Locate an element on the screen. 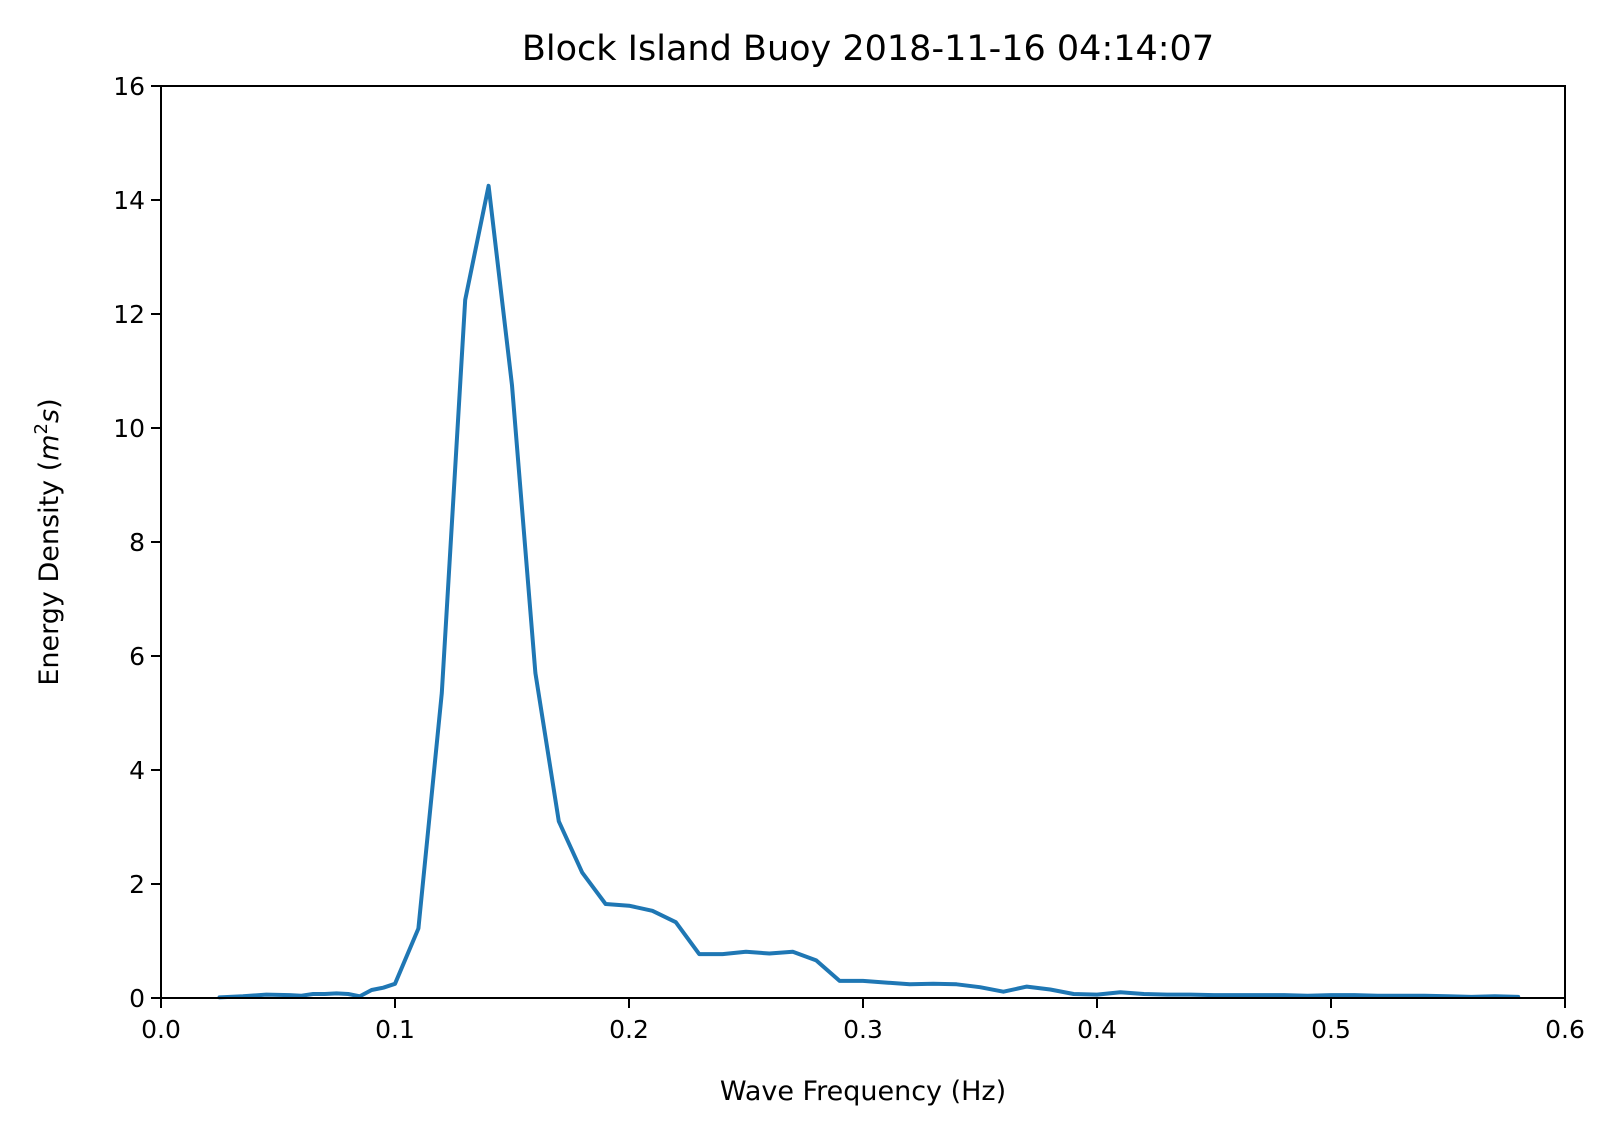 This screenshot has height=1133, width=1611. y-axis-label-suffix: ) is located at coordinates (49, 403).